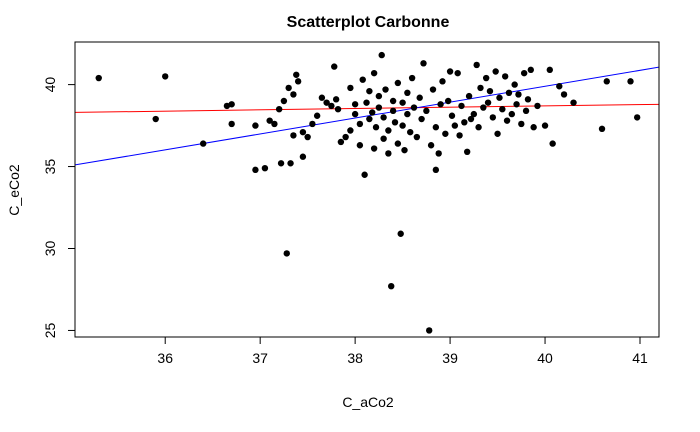 The image size is (700, 432). What do you see at coordinates (355, 358) in the screenshot?
I see `x-tick-label: 38` at bounding box center [355, 358].